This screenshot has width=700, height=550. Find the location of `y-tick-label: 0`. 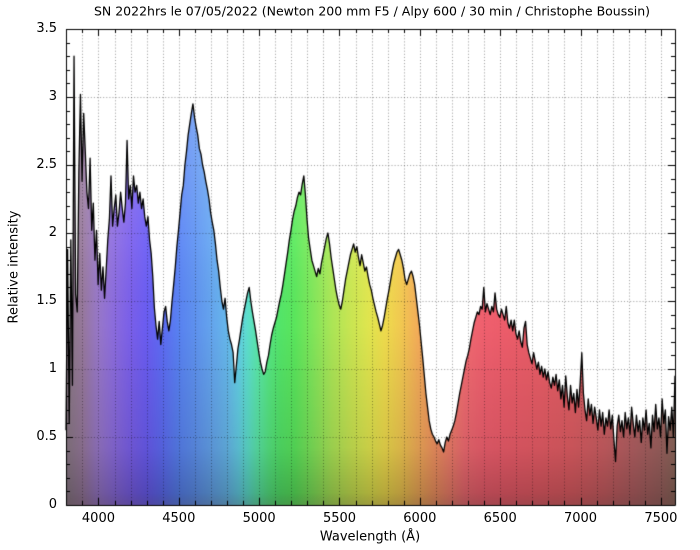

y-tick-label: 0 is located at coordinates (52, 504).